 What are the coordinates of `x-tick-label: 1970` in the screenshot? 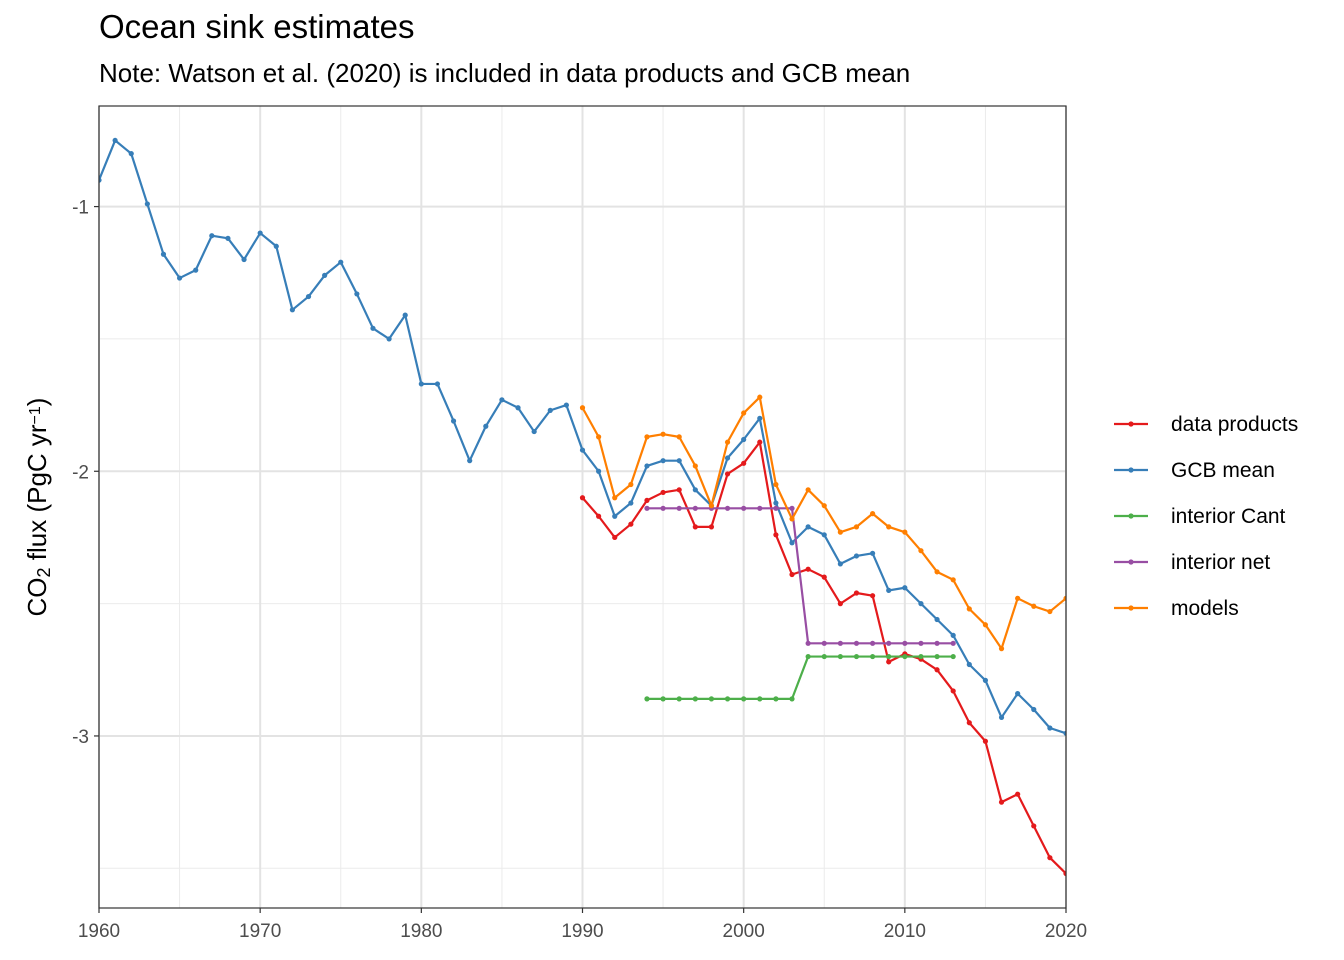 It's located at (260, 931).